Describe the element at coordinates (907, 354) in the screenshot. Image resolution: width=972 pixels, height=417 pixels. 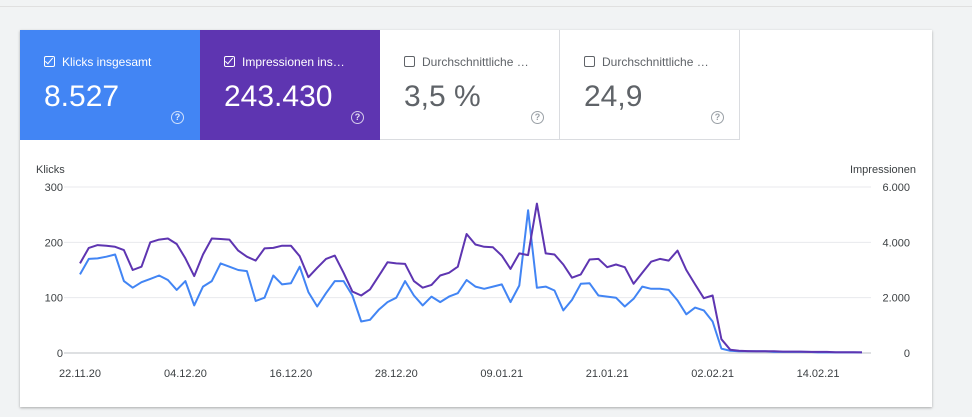
I see `right-axis-tick-label: 0` at that location.